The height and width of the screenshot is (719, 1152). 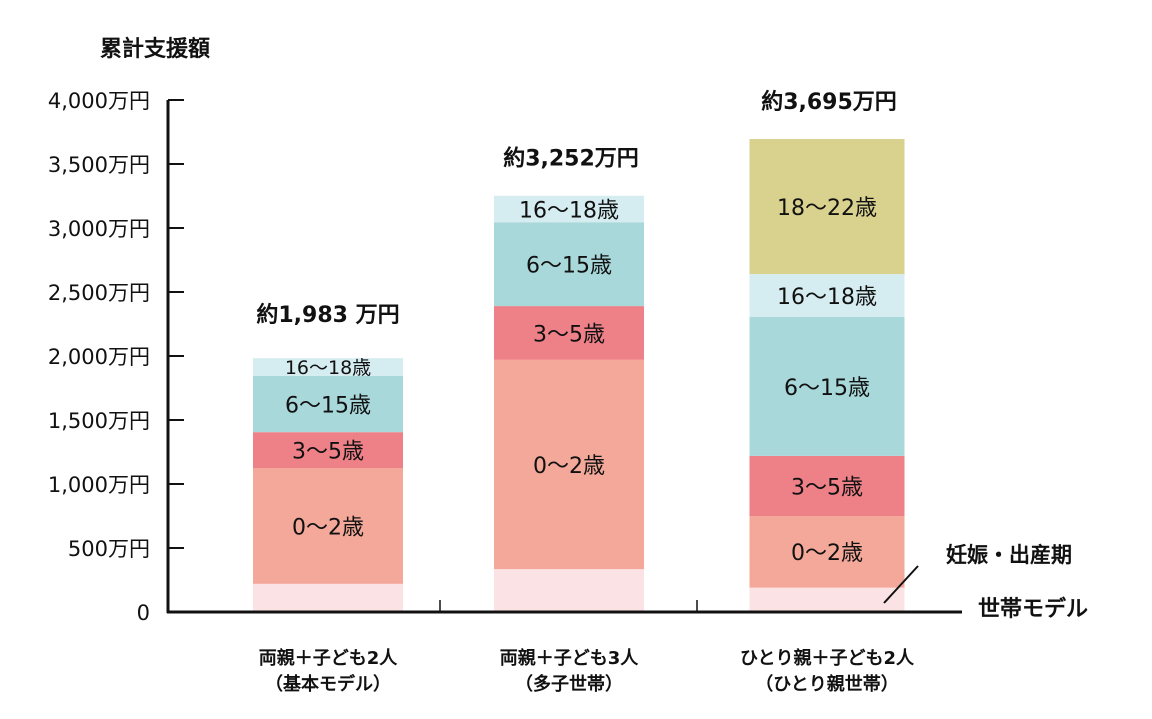 What do you see at coordinates (99, 421) in the screenshot?
I see `y-tick-label: 1,500万円` at bounding box center [99, 421].